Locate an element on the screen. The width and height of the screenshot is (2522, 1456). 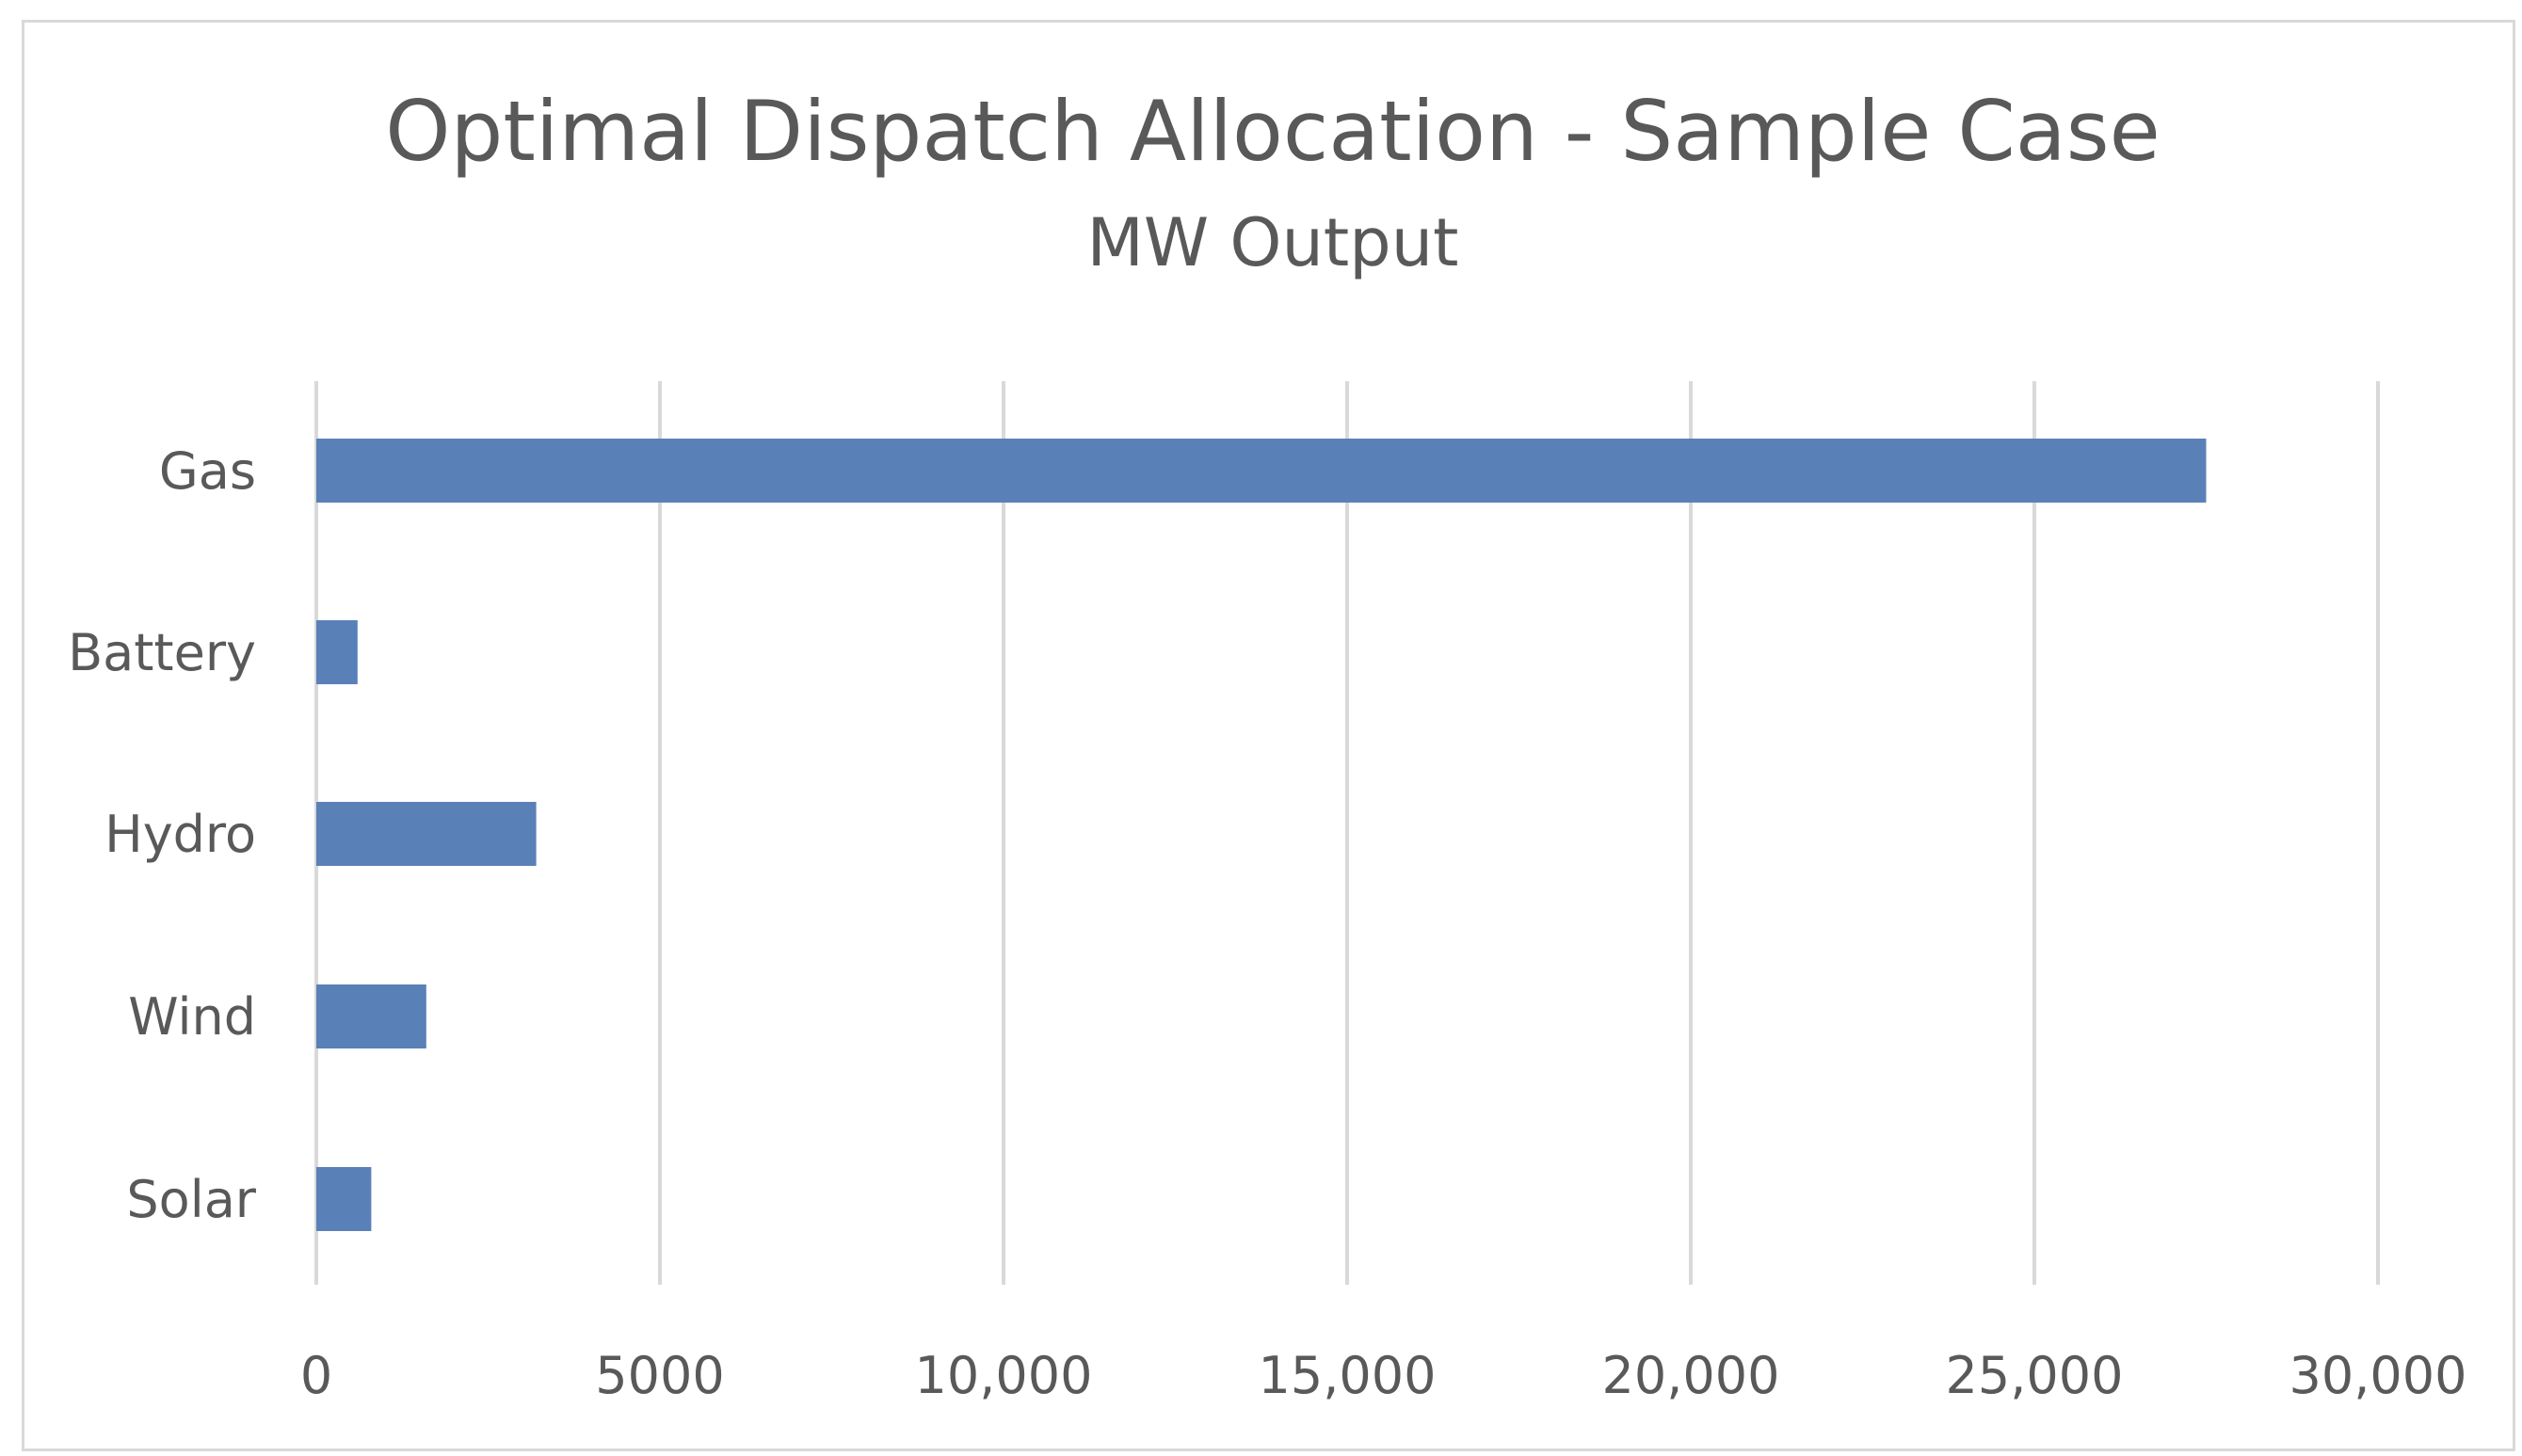
x-axis-tick-labels: 0 5000 10,000 15,000 20,000 25,000 30,000 is located at coordinates (1383, 1375).